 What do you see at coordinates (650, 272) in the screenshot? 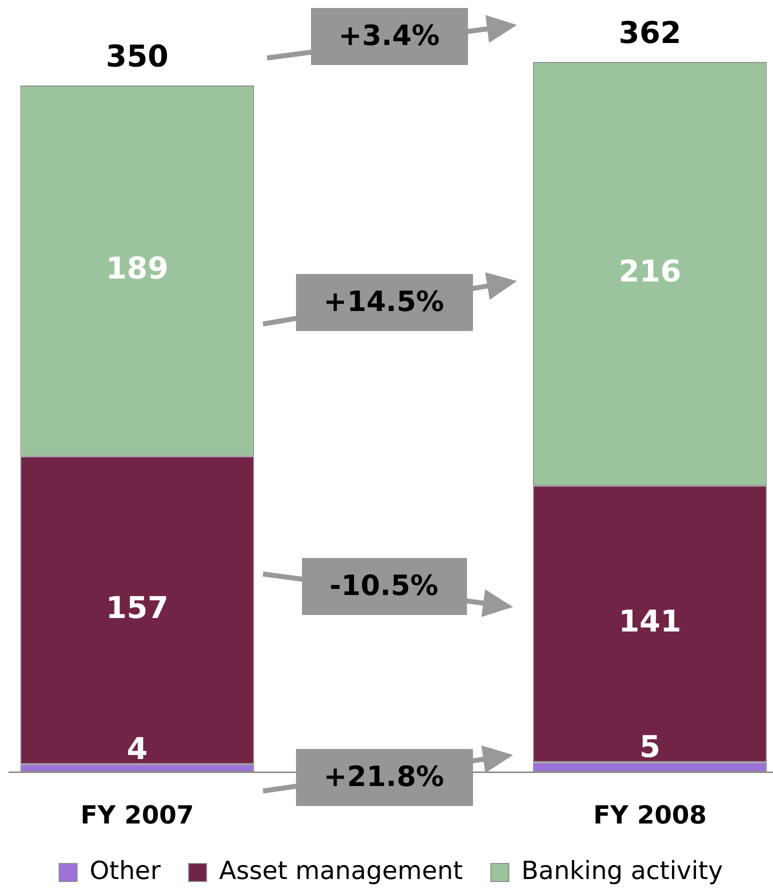
I see `data-label: 216` at bounding box center [650, 272].